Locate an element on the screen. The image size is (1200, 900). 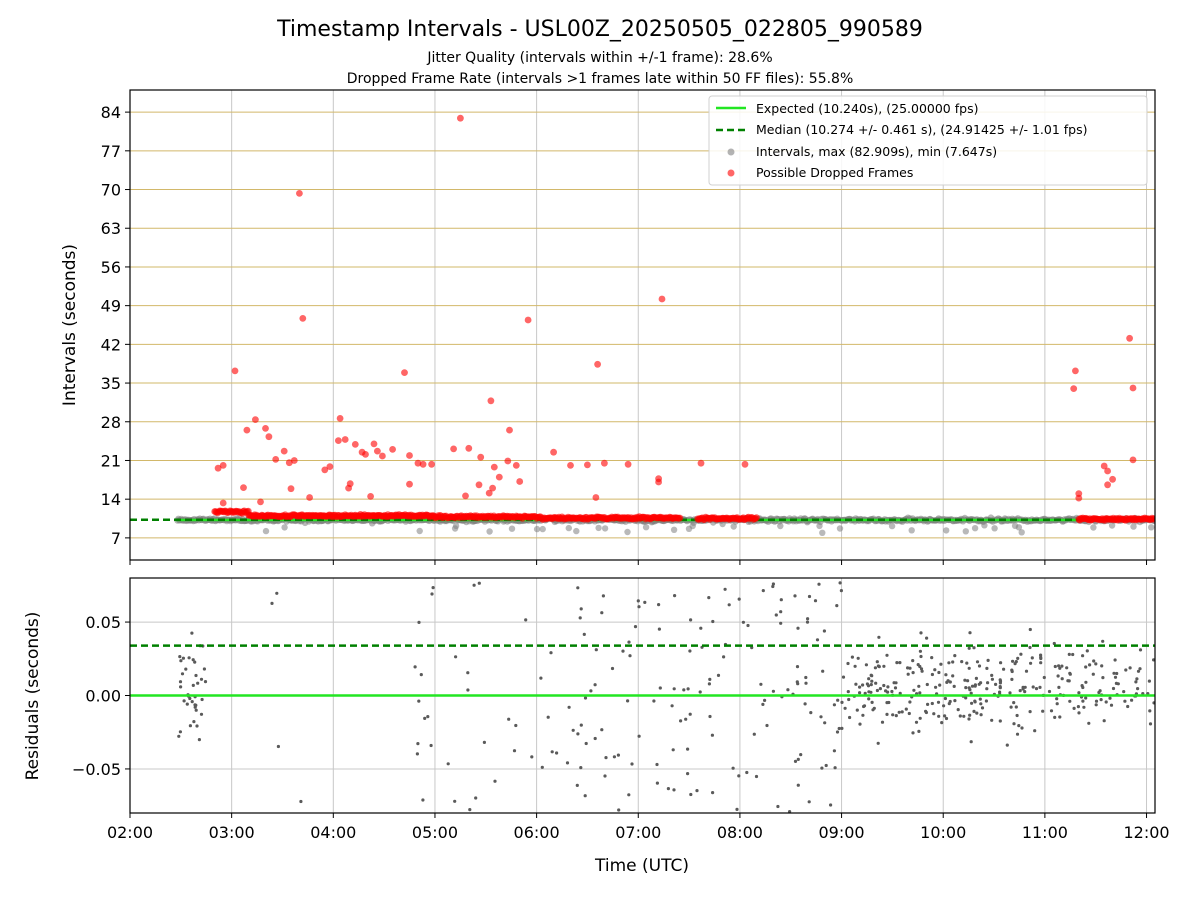
legend-intervals-swatch is located at coordinates (731, 152).